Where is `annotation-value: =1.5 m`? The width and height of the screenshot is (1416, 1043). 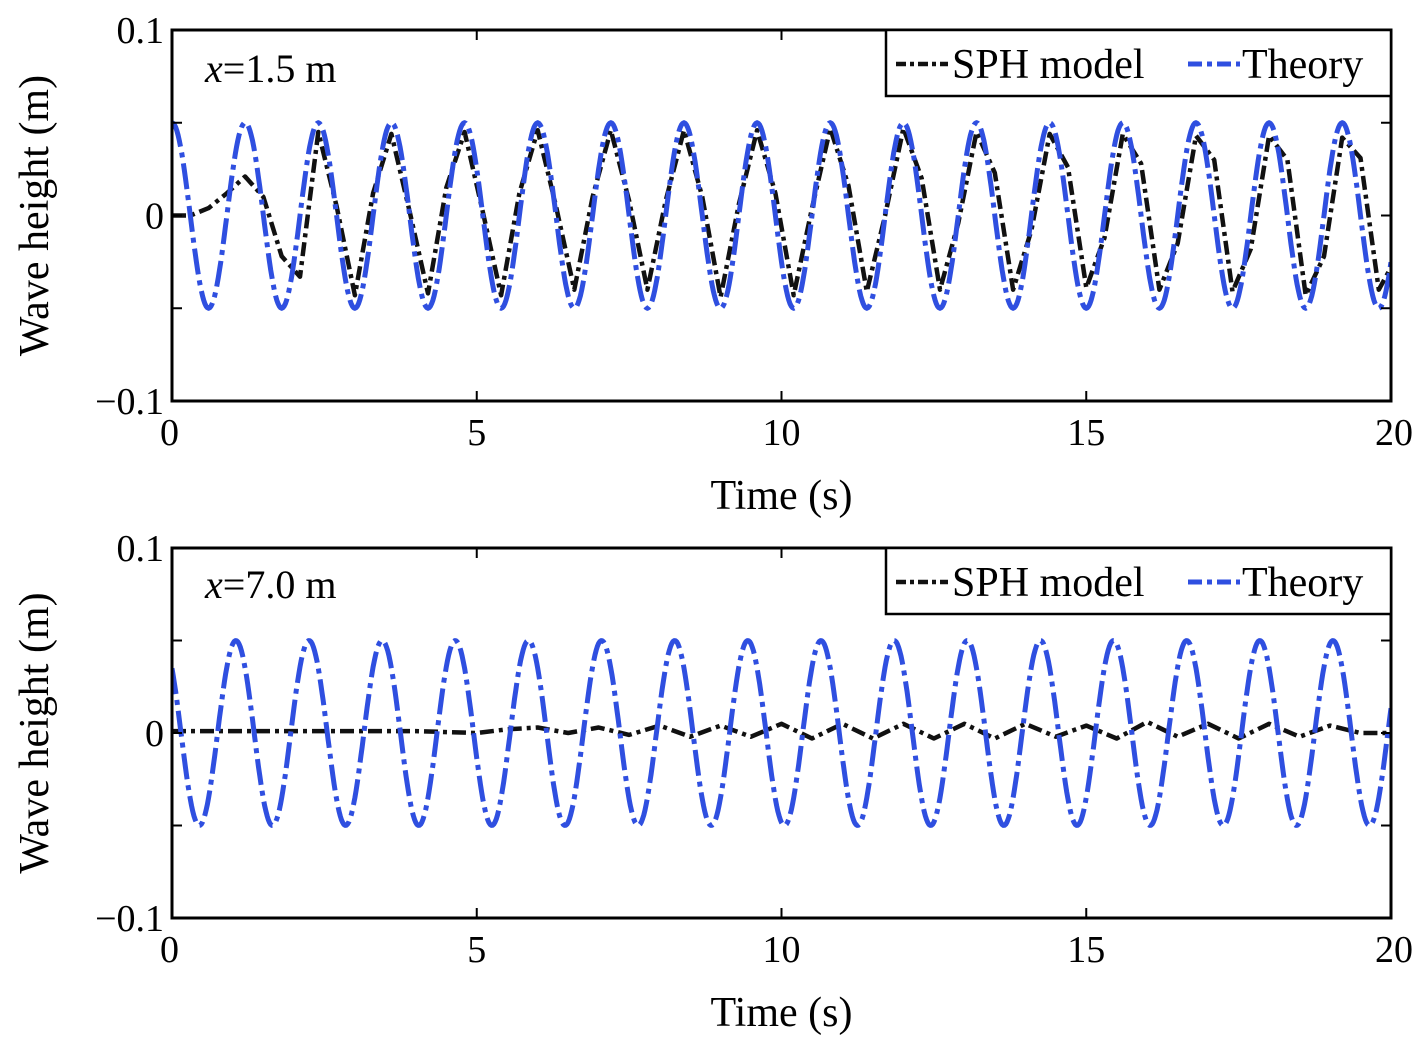 annotation-value: =1.5 m is located at coordinates (280, 68).